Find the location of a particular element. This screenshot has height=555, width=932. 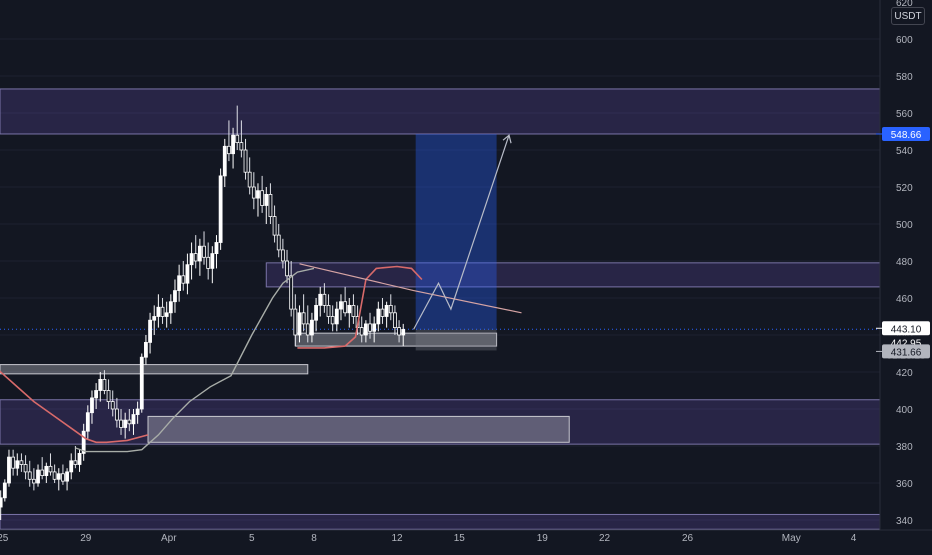

price-tick-label: 600 is located at coordinates (904, 40).